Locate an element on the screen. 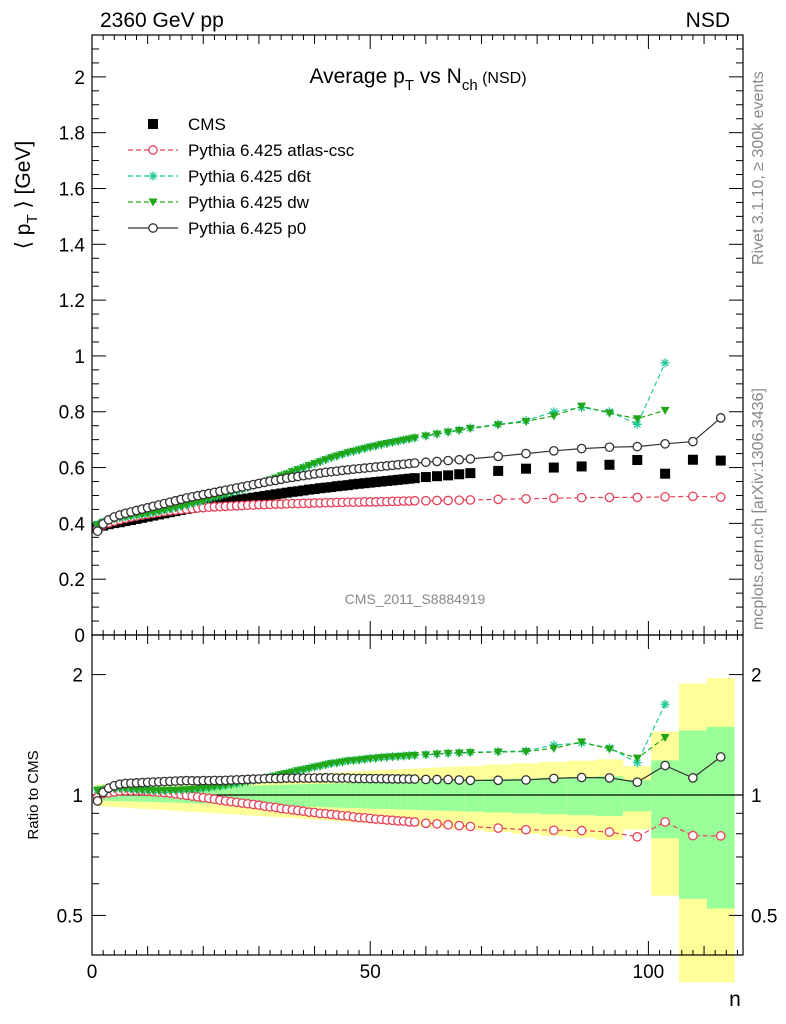 This screenshot has height=1024, width=786. legend-label: Pythia 6.425 p0 is located at coordinates (247, 228).